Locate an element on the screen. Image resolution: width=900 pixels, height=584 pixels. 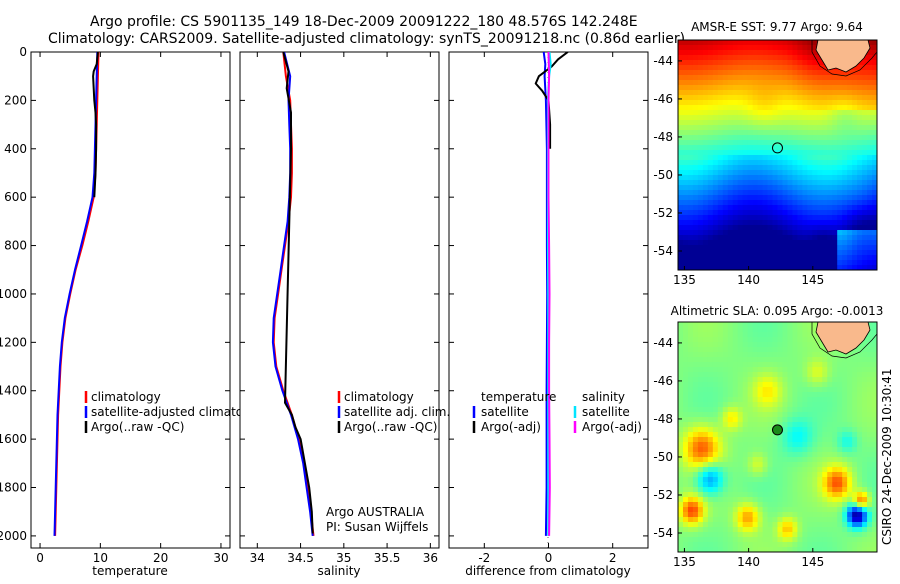
argo-location-marker is located at coordinates (777, 430).